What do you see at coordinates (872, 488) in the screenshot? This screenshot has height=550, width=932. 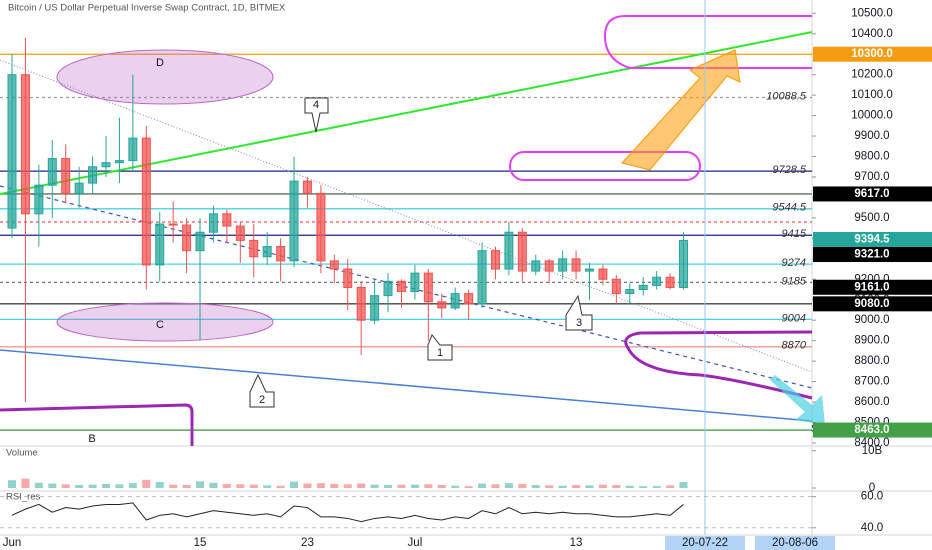 I see `y-tick-label: 0` at bounding box center [872, 488].